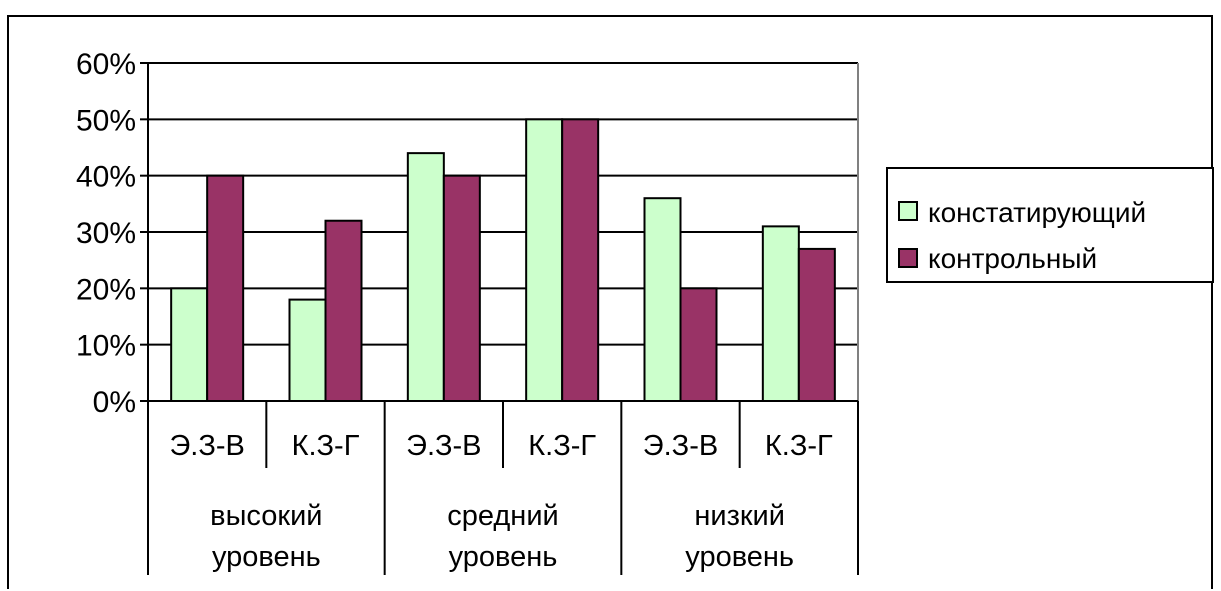  I want to click on y-tick-label: 60%, so click(106, 64).